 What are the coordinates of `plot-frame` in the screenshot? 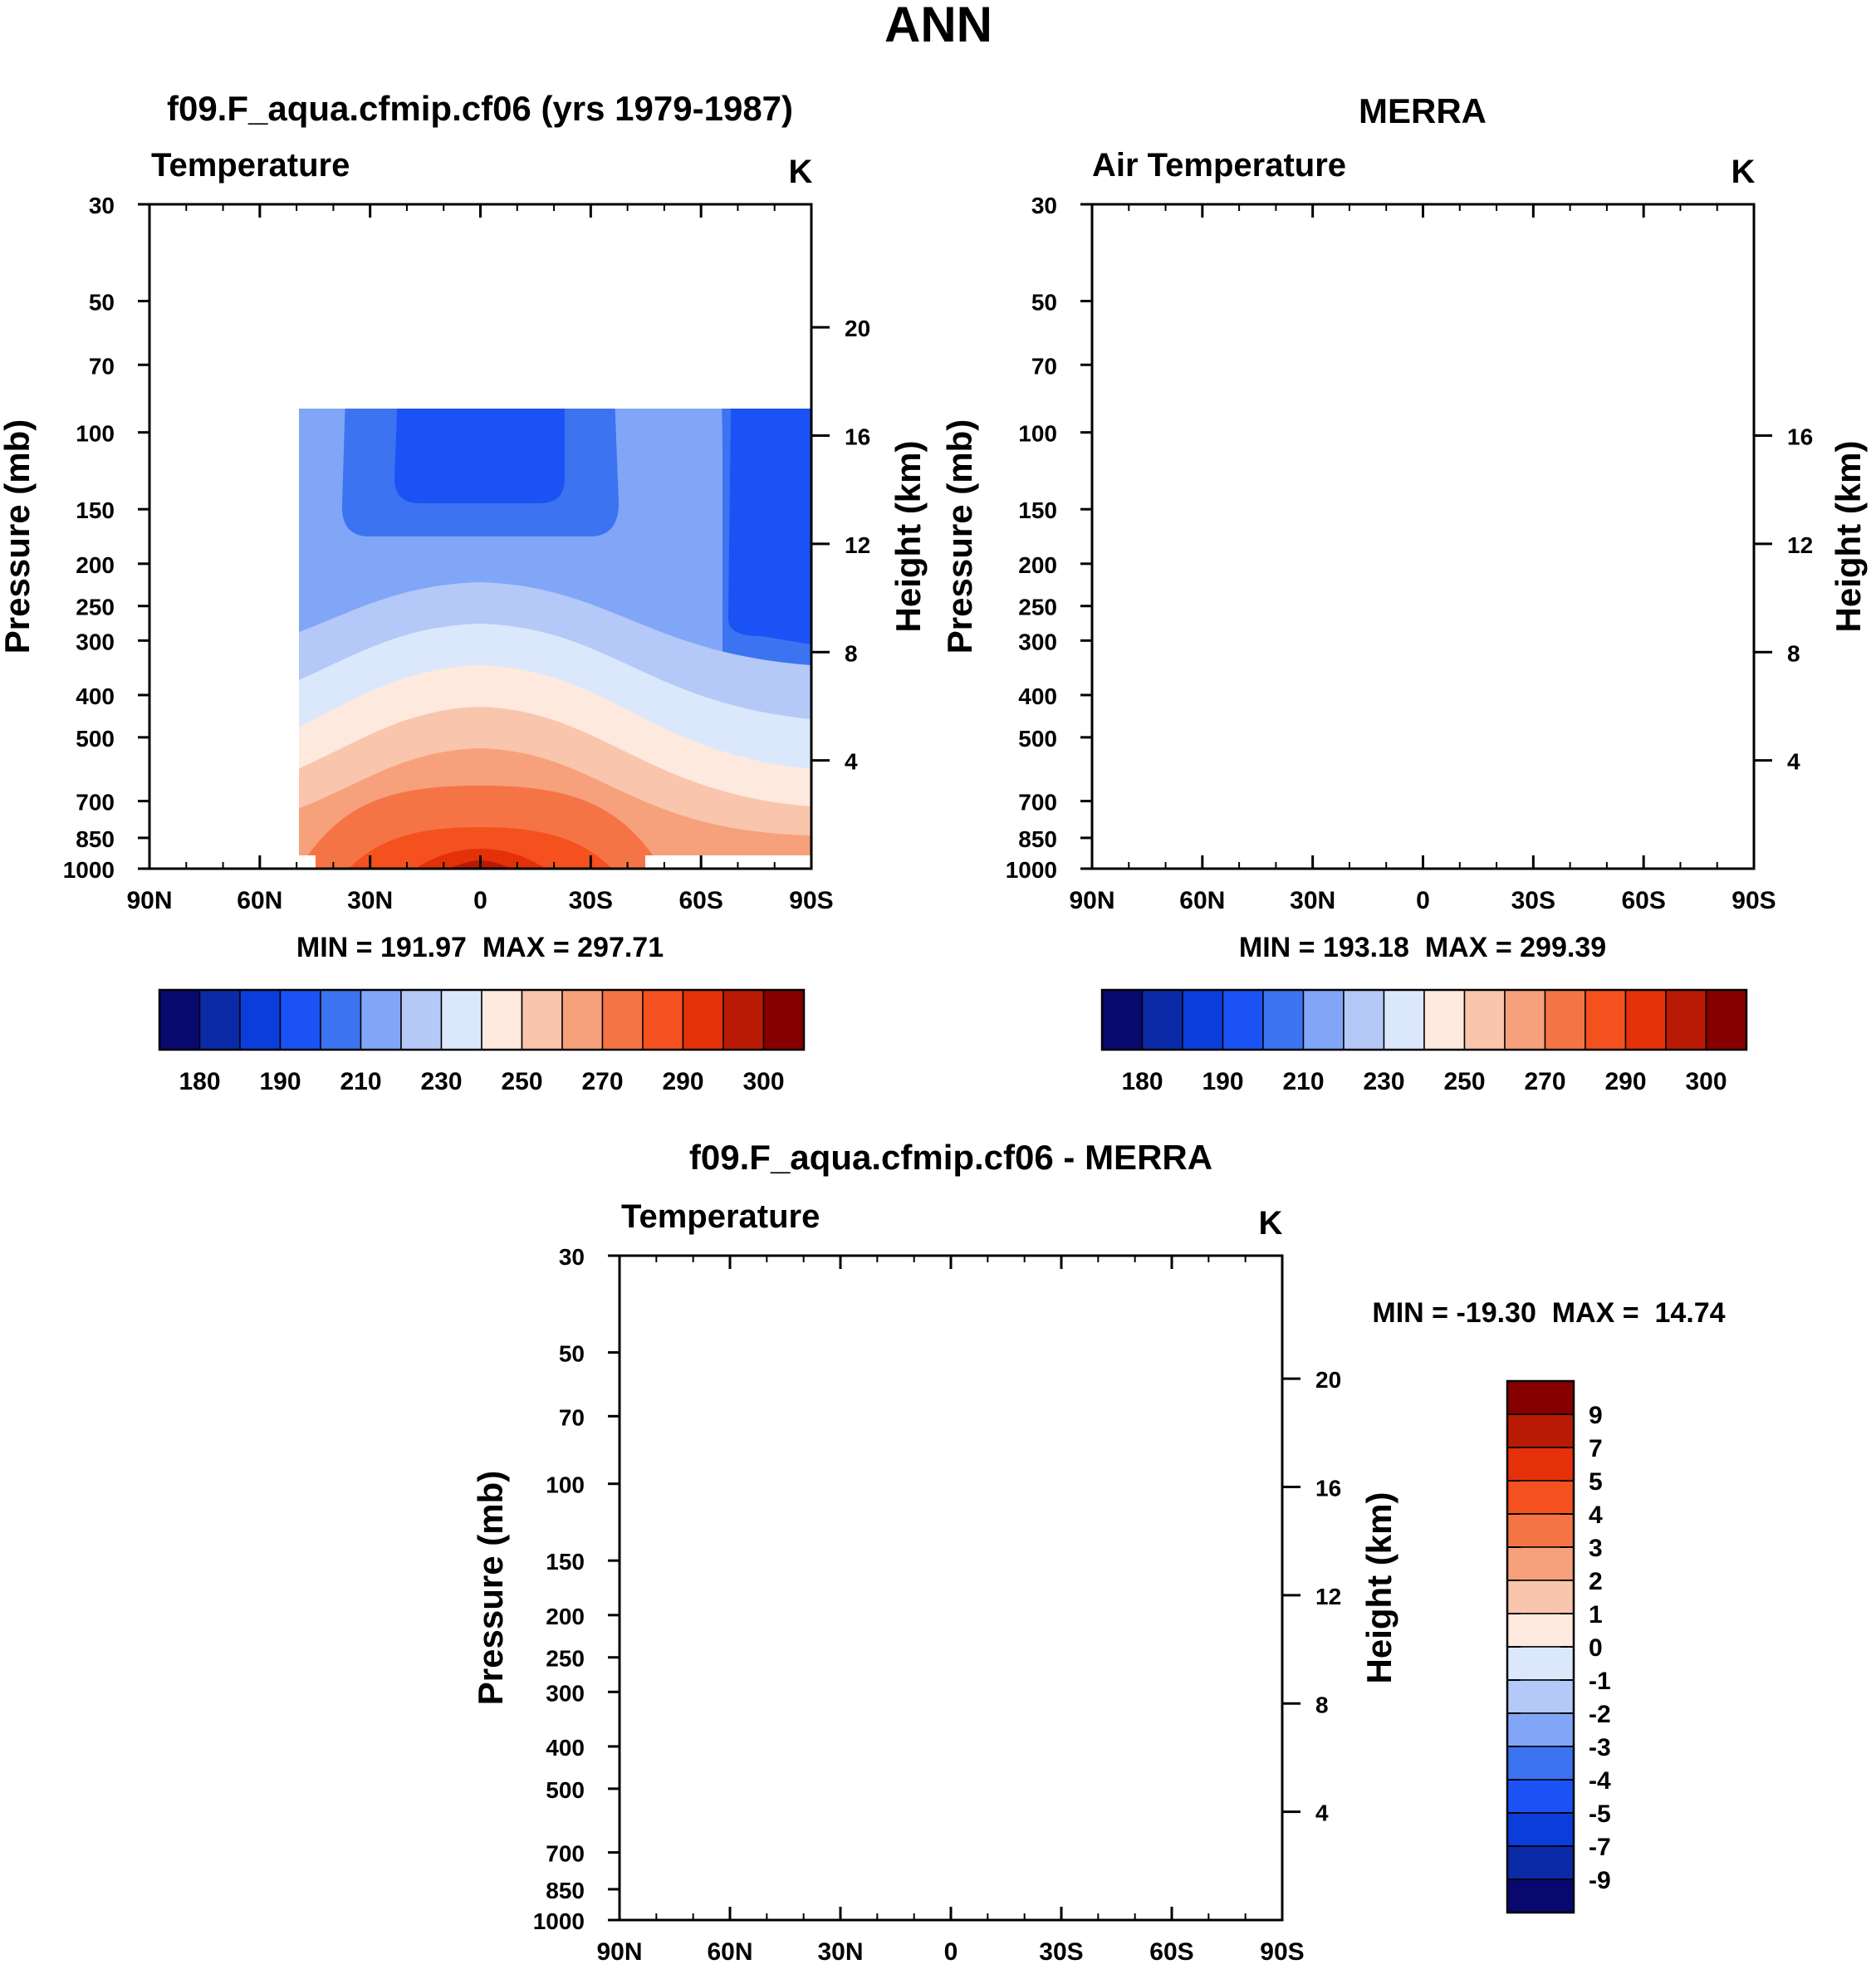 It's located at (951, 1588).